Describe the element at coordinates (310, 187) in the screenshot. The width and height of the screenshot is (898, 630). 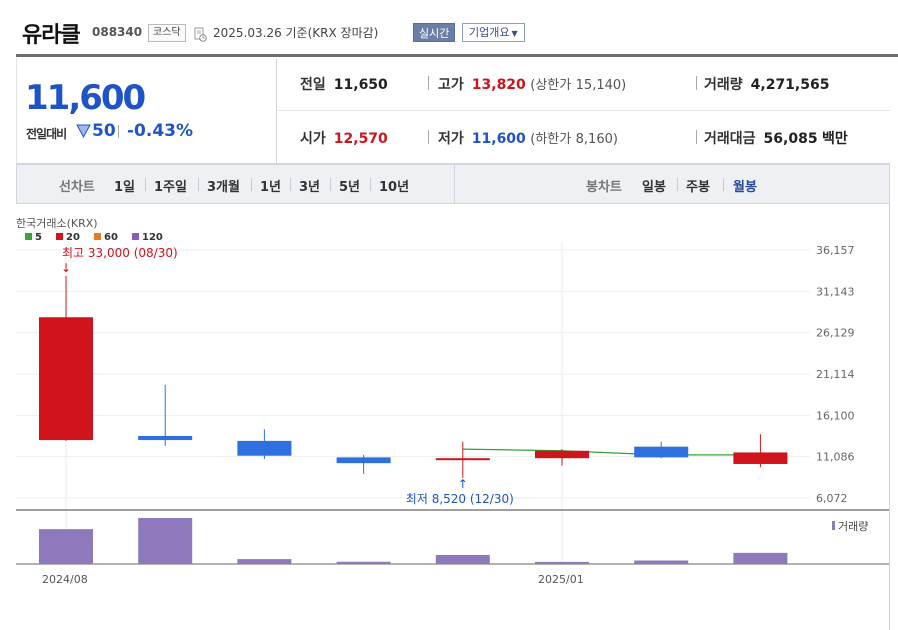
I see `tab-3year: 3년` at that location.